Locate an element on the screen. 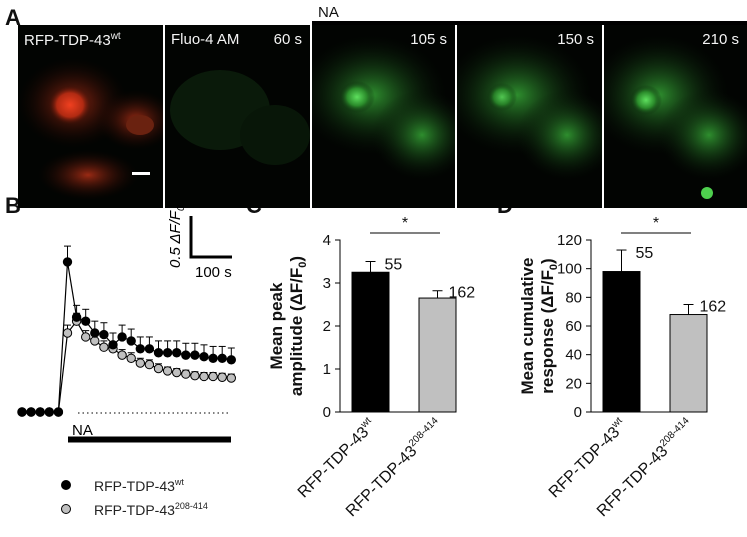  legend-marker-wt is located at coordinates (66, 485).